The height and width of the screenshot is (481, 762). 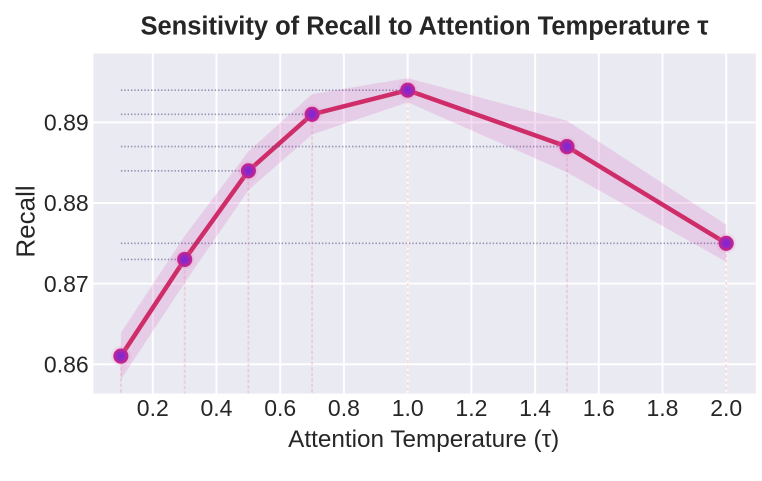 I want to click on svg-text: 1.2, so click(x=471, y=408).